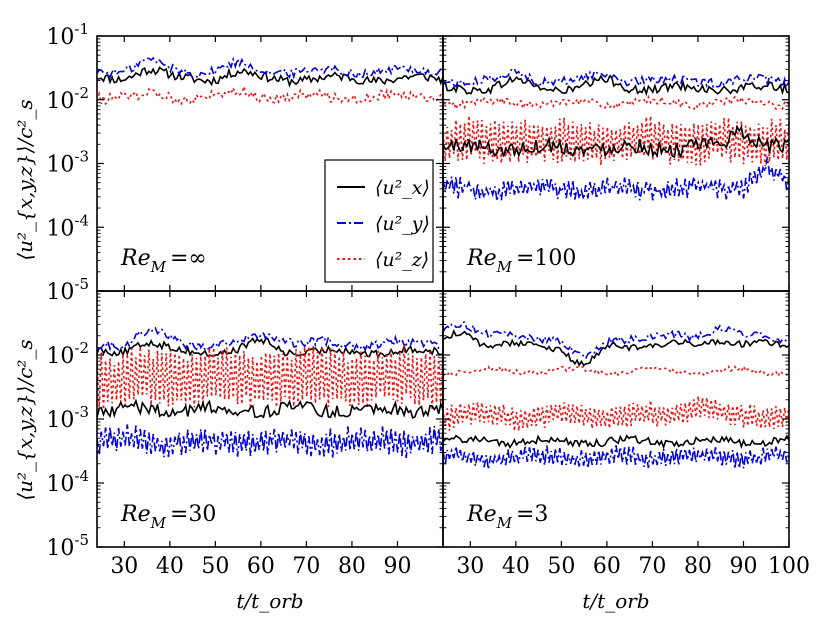  I want to click on series-top-right-ux_low, so click(616, 142).